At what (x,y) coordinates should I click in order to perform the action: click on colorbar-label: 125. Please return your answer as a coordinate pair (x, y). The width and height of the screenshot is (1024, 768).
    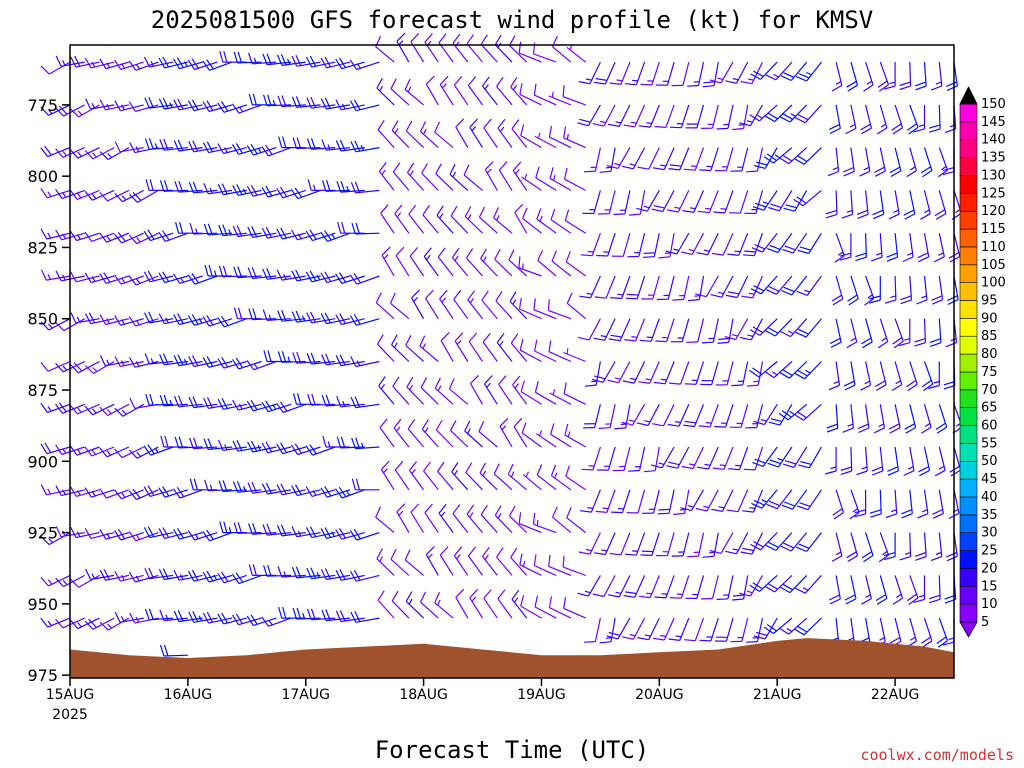
    Looking at the image, I should click on (993, 193).